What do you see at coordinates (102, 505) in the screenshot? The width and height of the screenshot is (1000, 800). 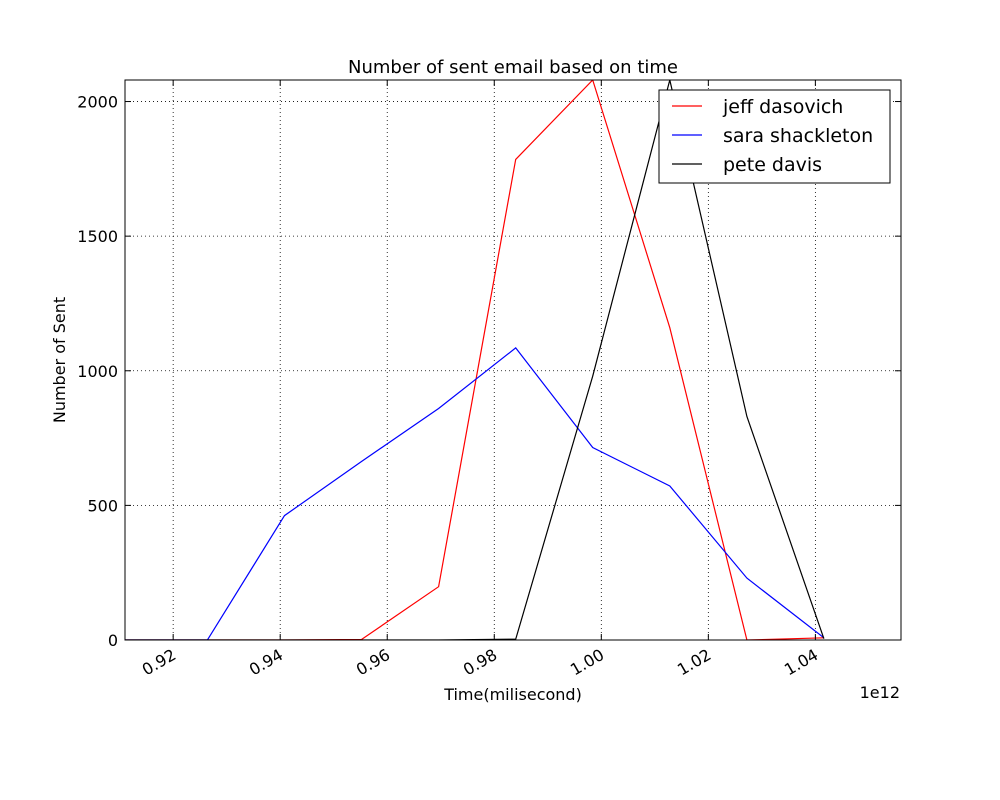 I see `y-tick-label: 500` at bounding box center [102, 505].